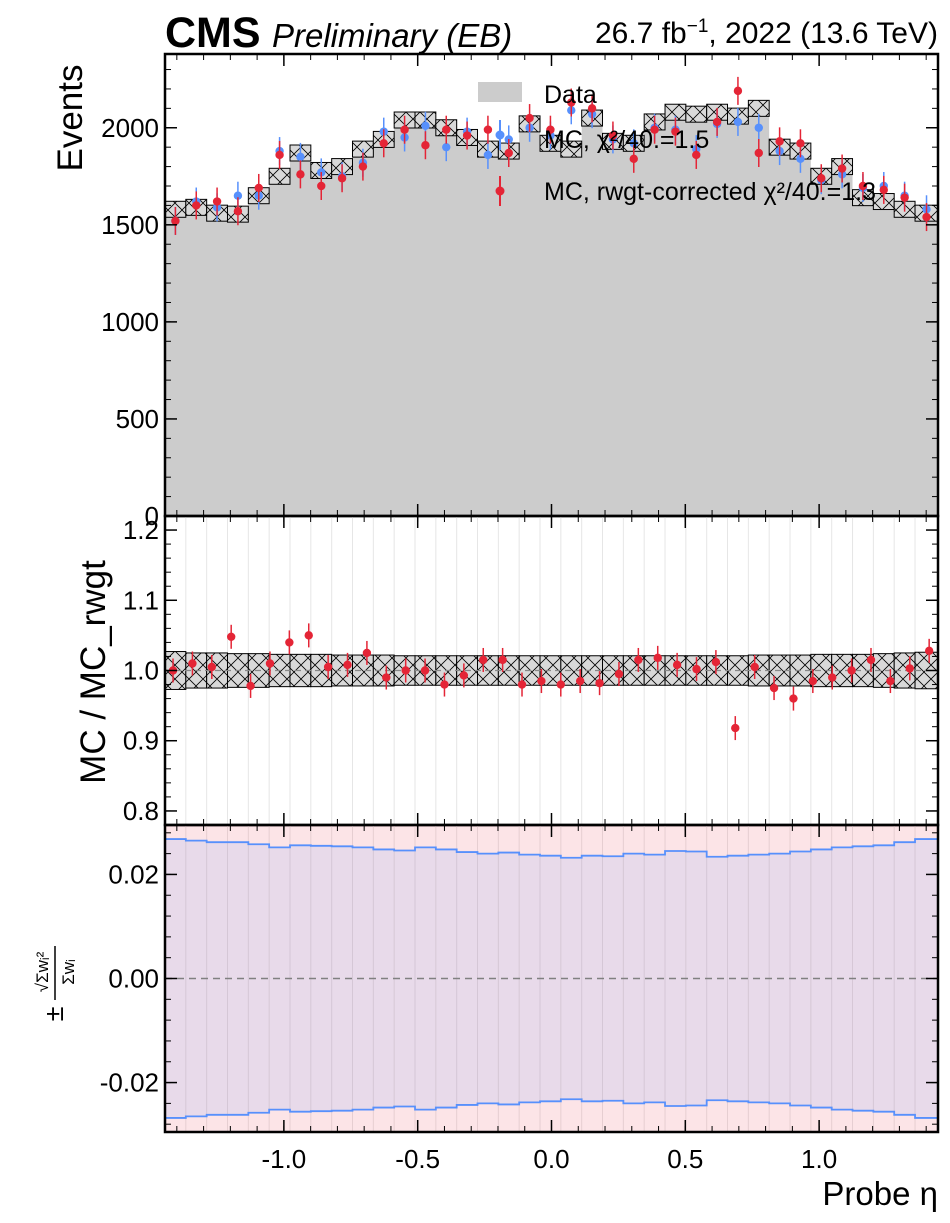 The width and height of the screenshot is (950, 1223). What do you see at coordinates (570, 95) in the screenshot?
I see `legend-data-label: Data` at bounding box center [570, 95].